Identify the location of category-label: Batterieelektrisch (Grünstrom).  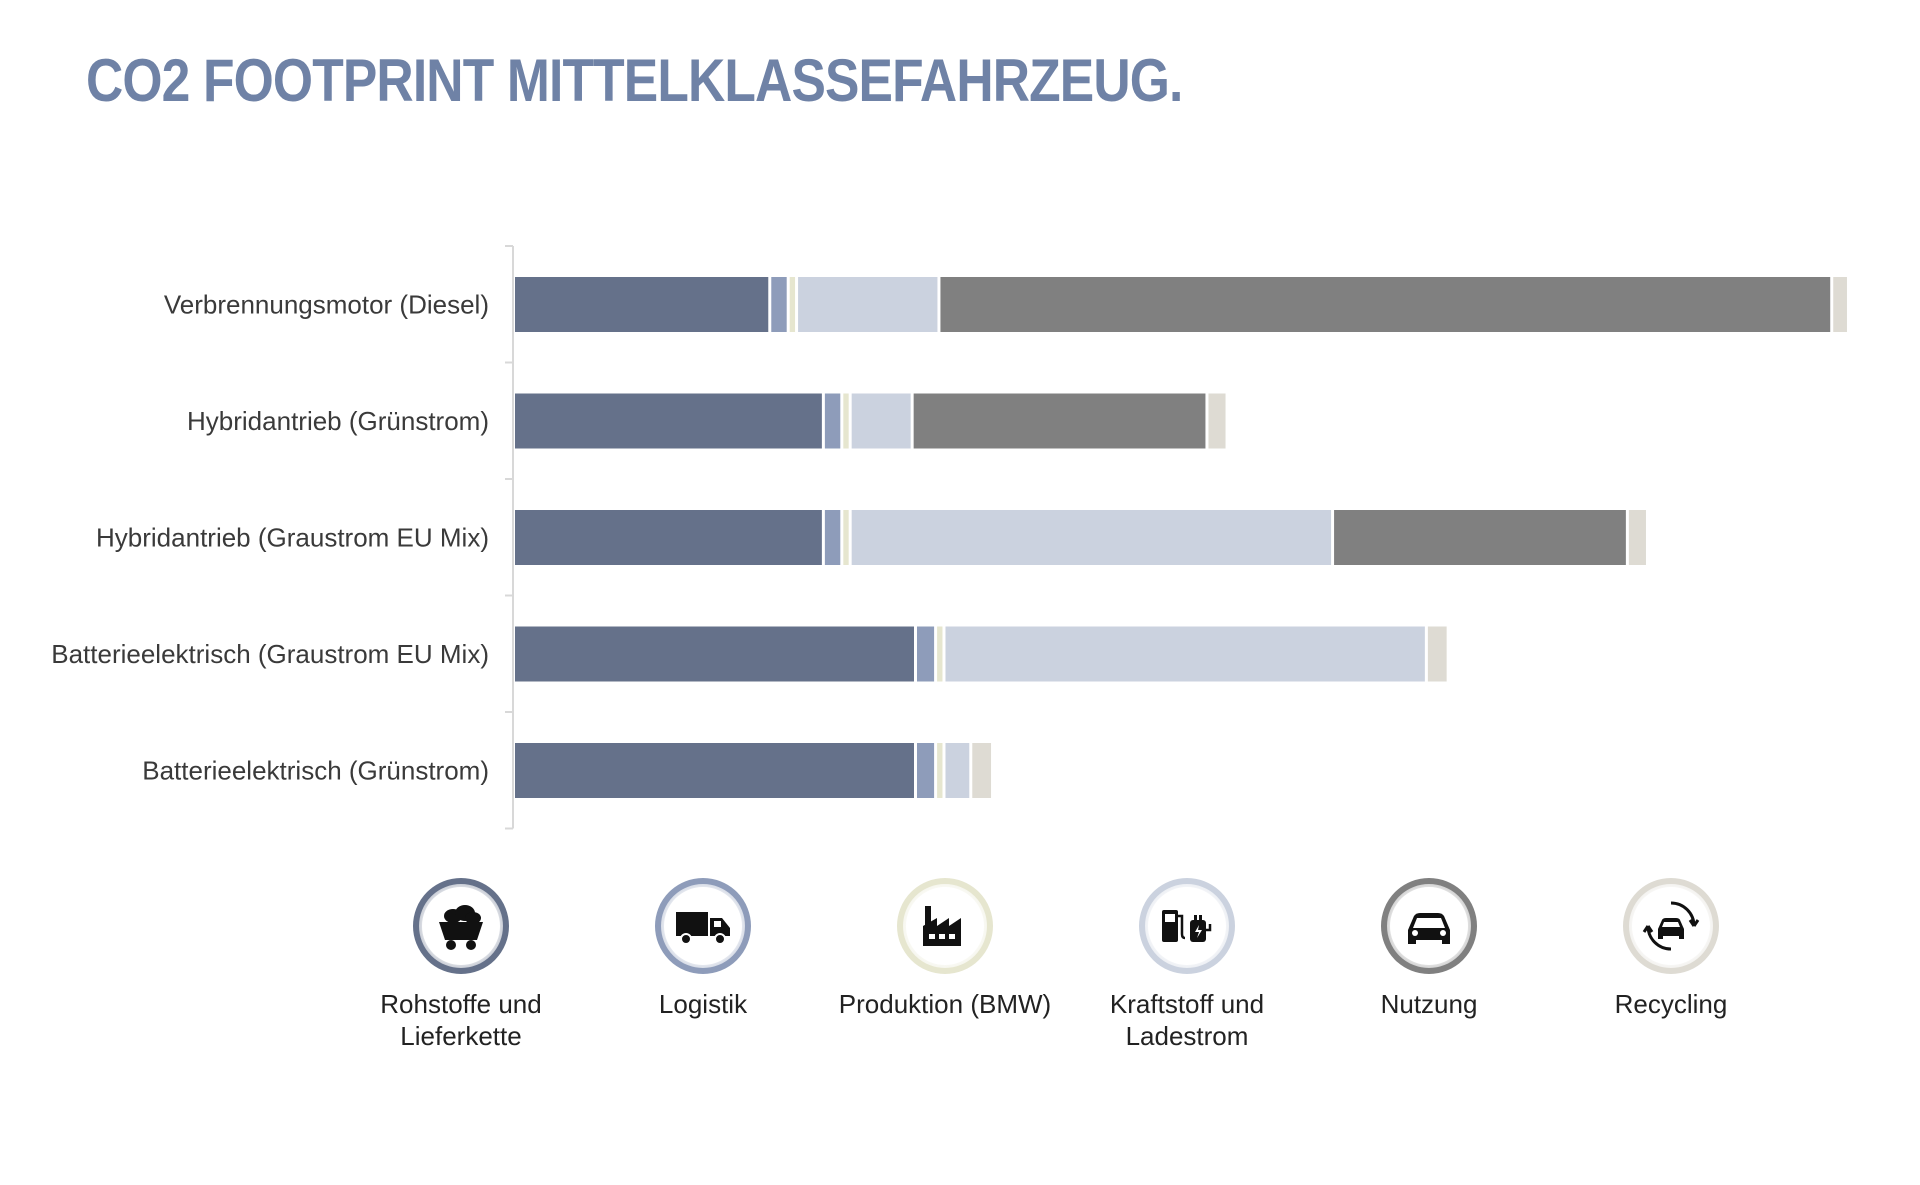
(315, 771).